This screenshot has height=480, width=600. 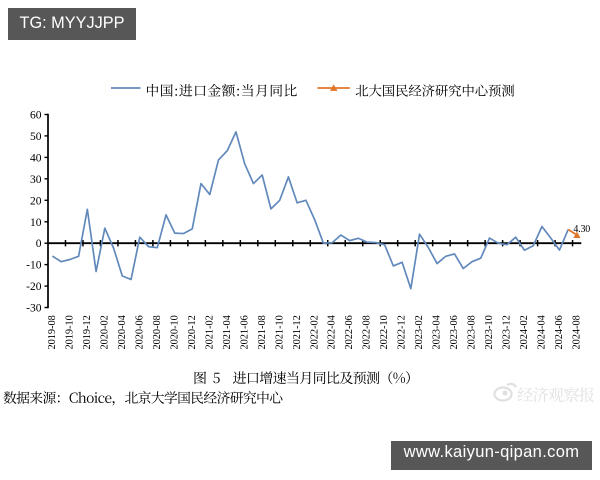 I want to click on svg-text: 2020-02, so click(x=104, y=332).